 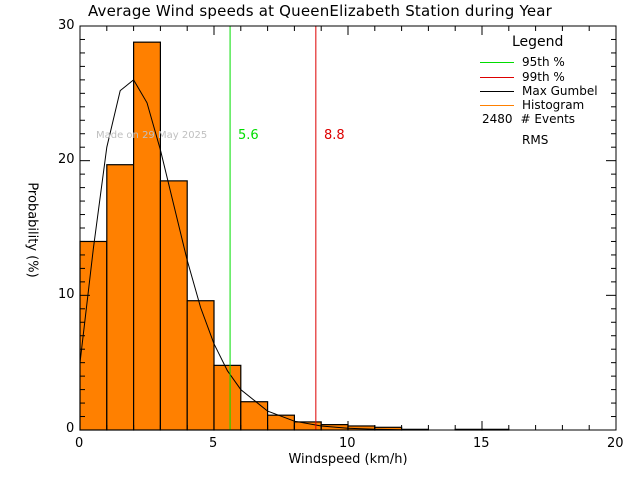 What do you see at coordinates (539, 91) in the screenshot?
I see `legend-item-gumbel: Max Gumbel` at bounding box center [539, 91].